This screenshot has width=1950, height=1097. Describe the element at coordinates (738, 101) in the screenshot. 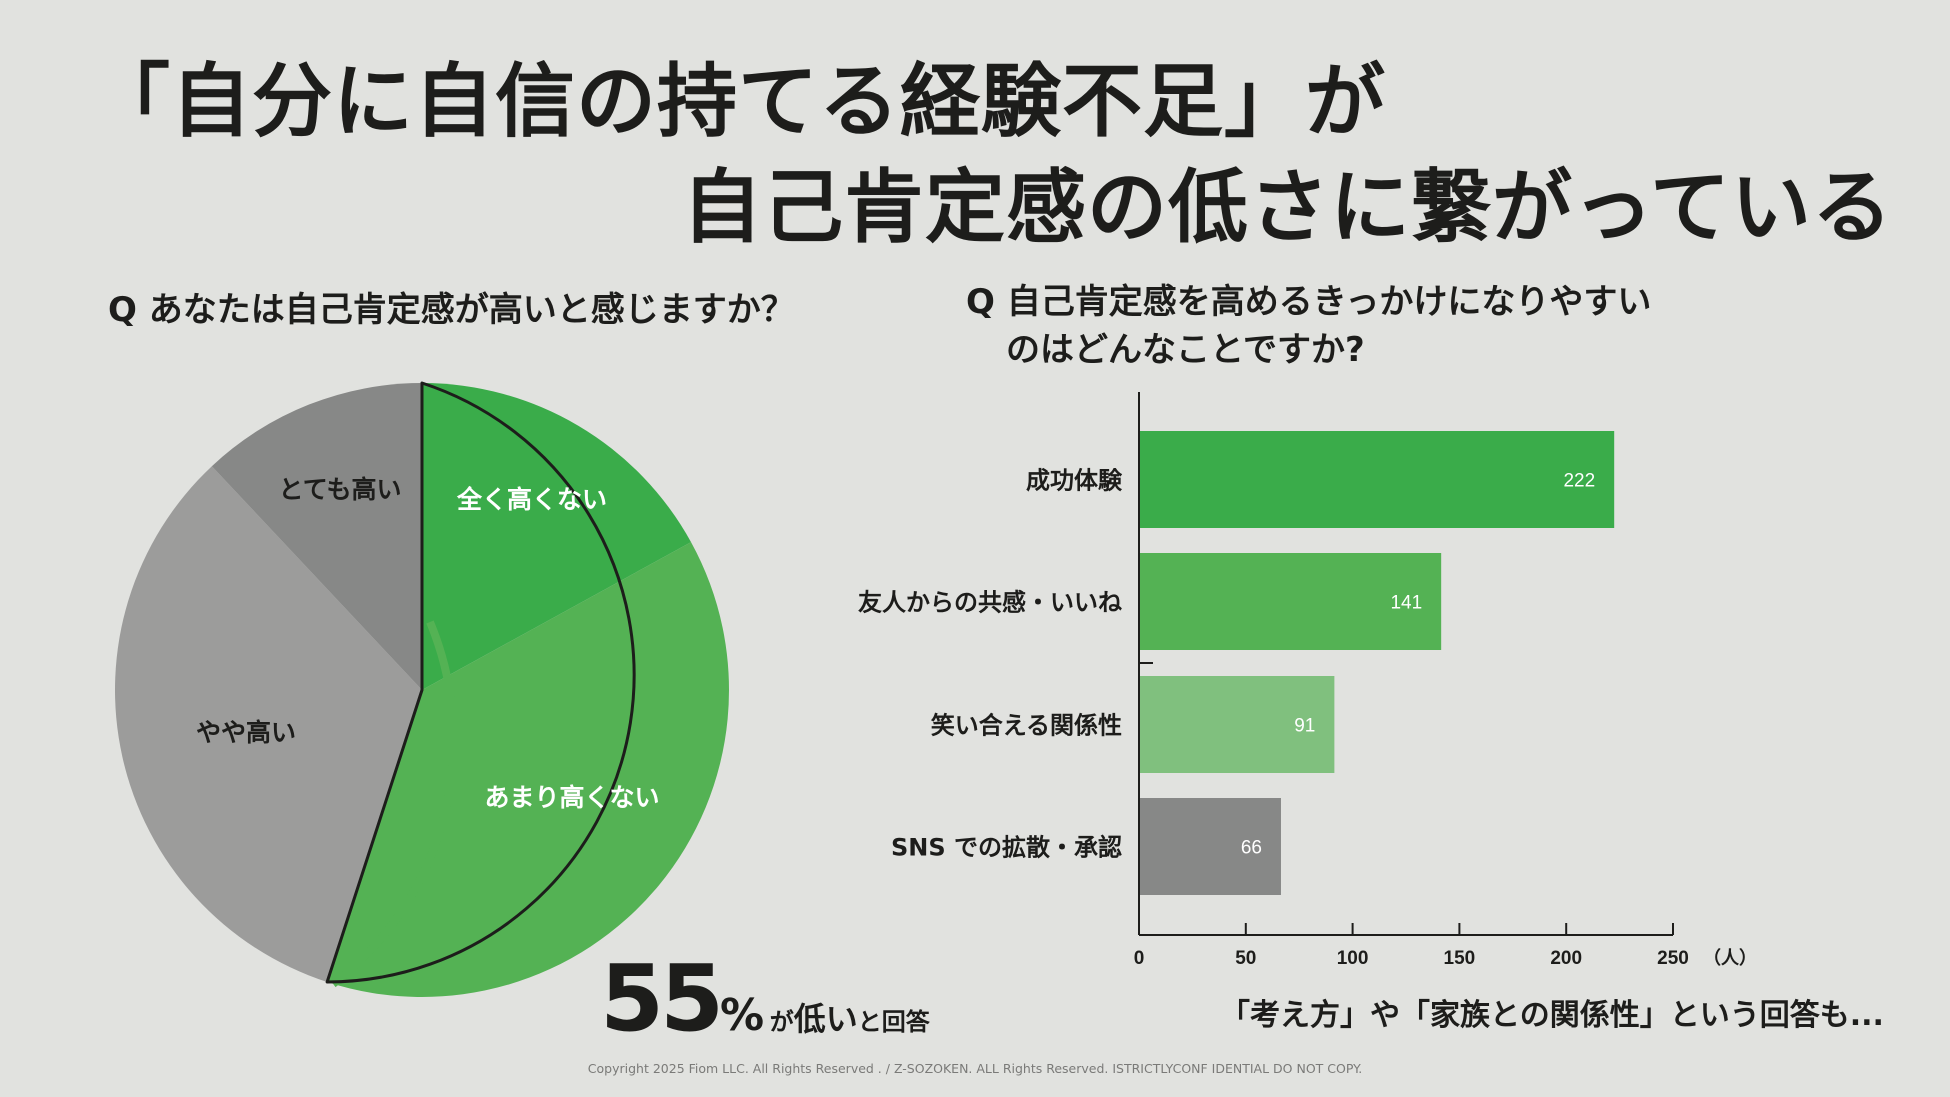

I see `headline-line1: 「自分に自信の持てる経験不足」が` at that location.